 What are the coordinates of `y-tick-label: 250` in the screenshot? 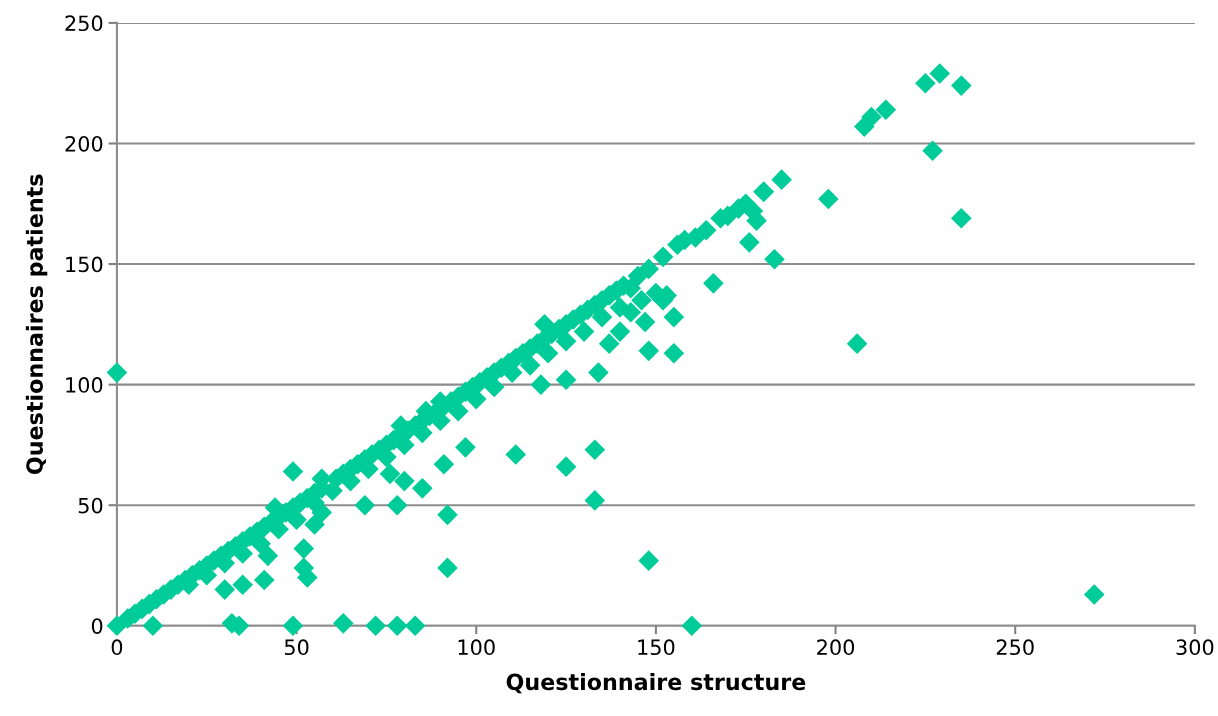 It's located at (84, 23).